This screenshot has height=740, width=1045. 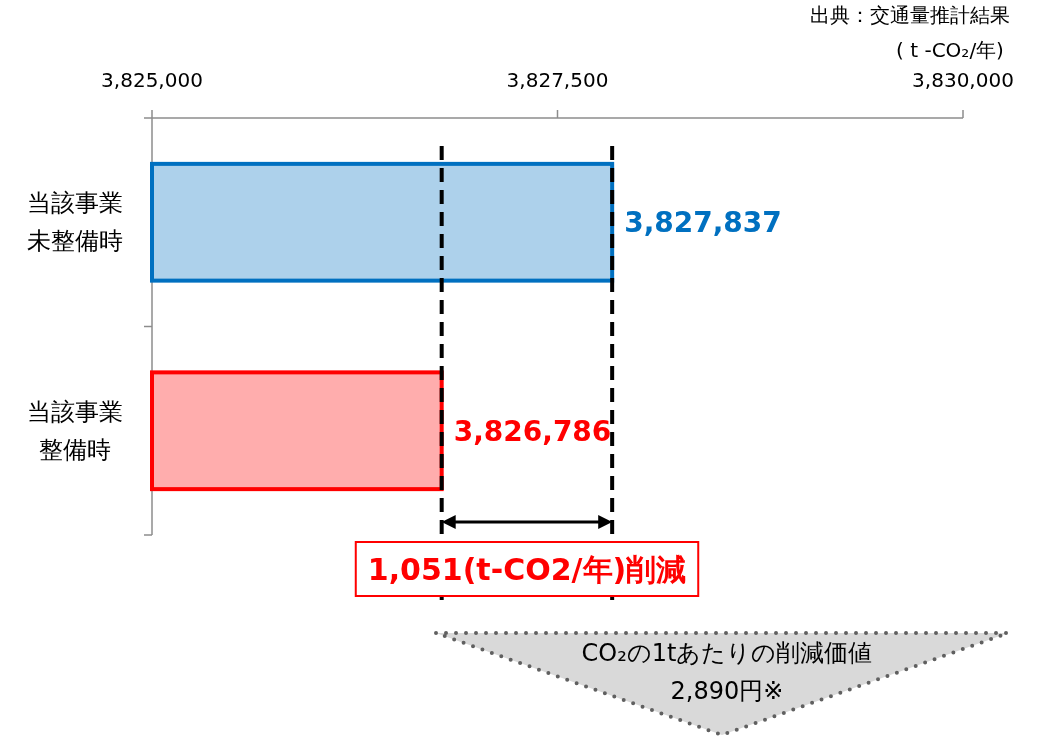 What do you see at coordinates (557, 80) in the screenshot?
I see `x-tick-label: 3,827,500` at bounding box center [557, 80].